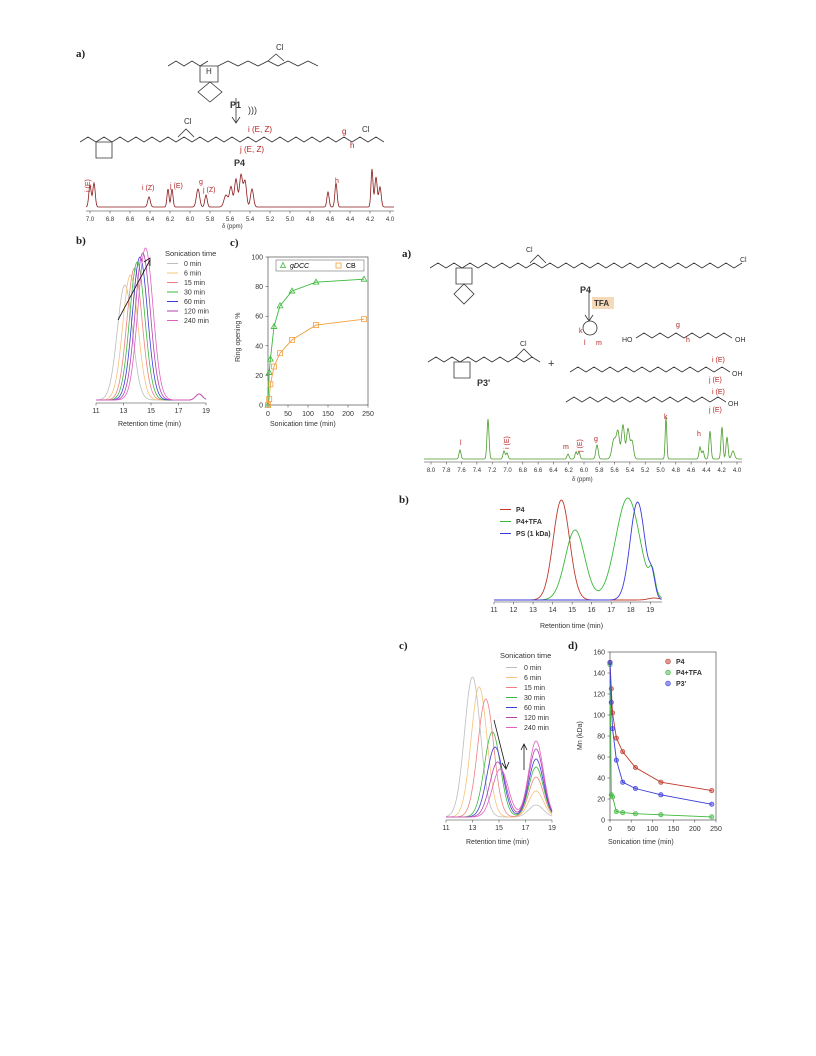 Image resolution: width=816 pixels, height=1056 pixels. What do you see at coordinates (524, 747) in the screenshot?
I see `right-c-up-arrowhead` at bounding box center [524, 747].